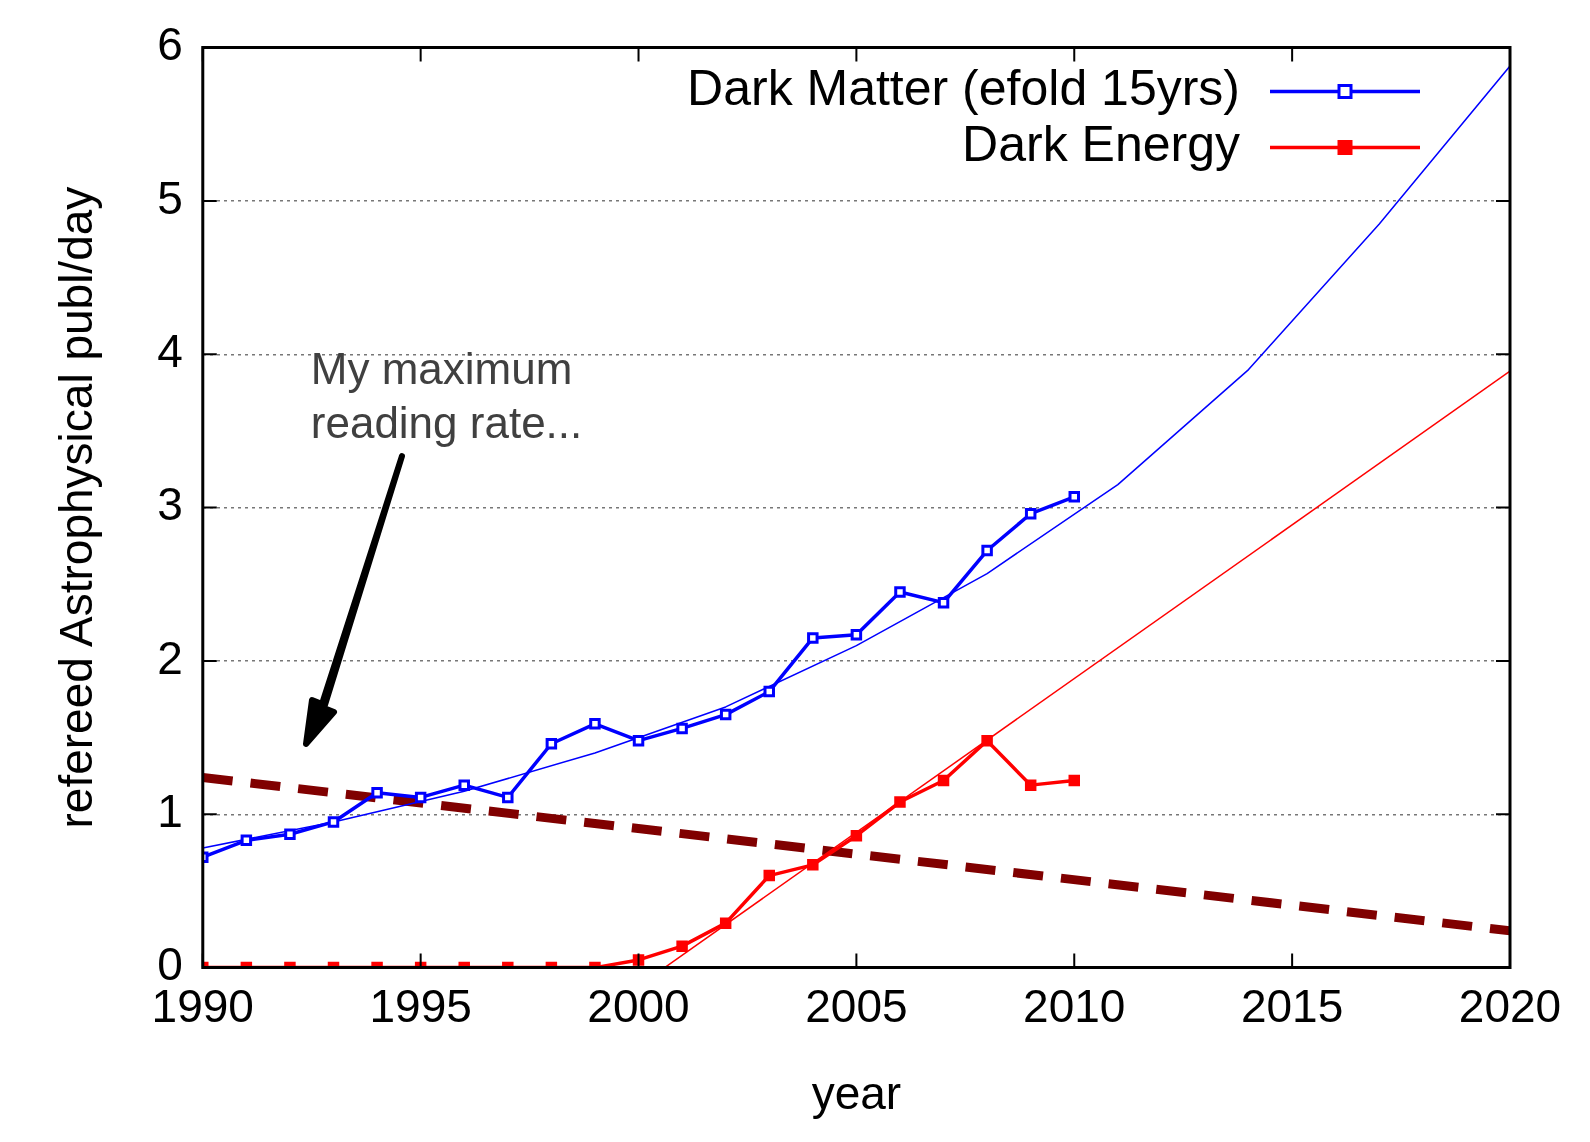  Describe the element at coordinates (638, 1005) in the screenshot. I see `x-tick-label: 2000` at that location.